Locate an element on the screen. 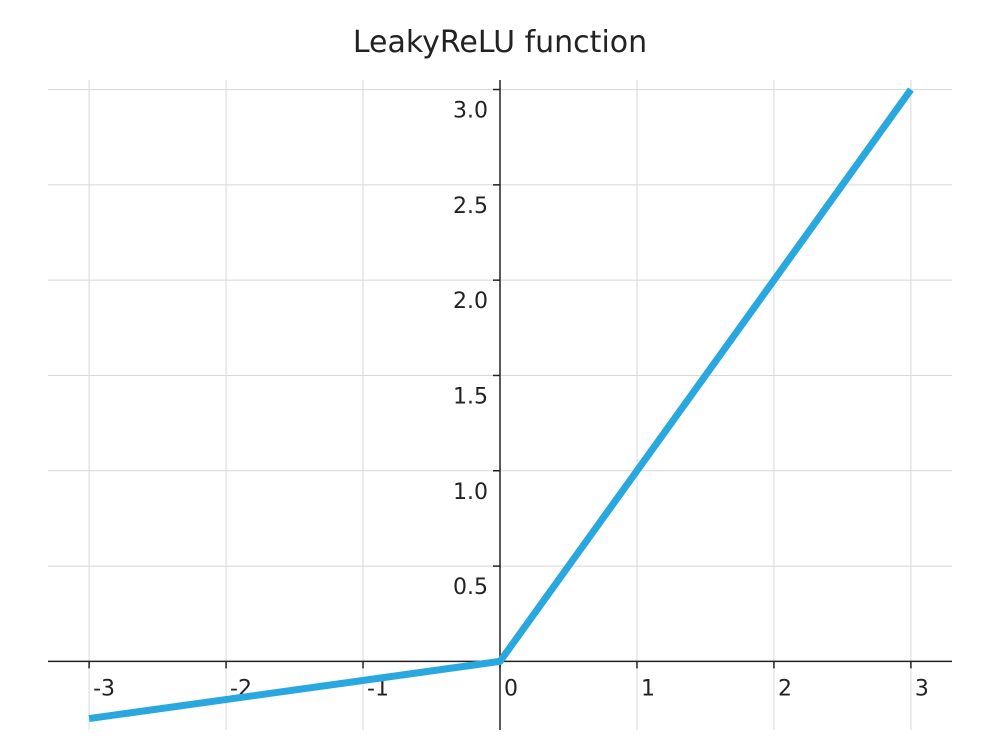 This screenshot has width=1000, height=750. y-tick-label: 0.5 is located at coordinates (470, 587).